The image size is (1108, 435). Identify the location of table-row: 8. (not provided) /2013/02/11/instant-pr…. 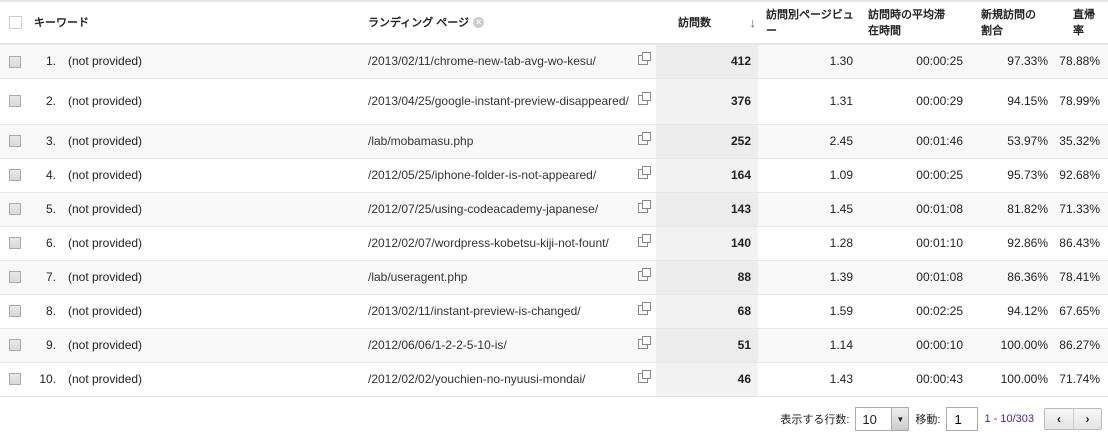
(554, 311).